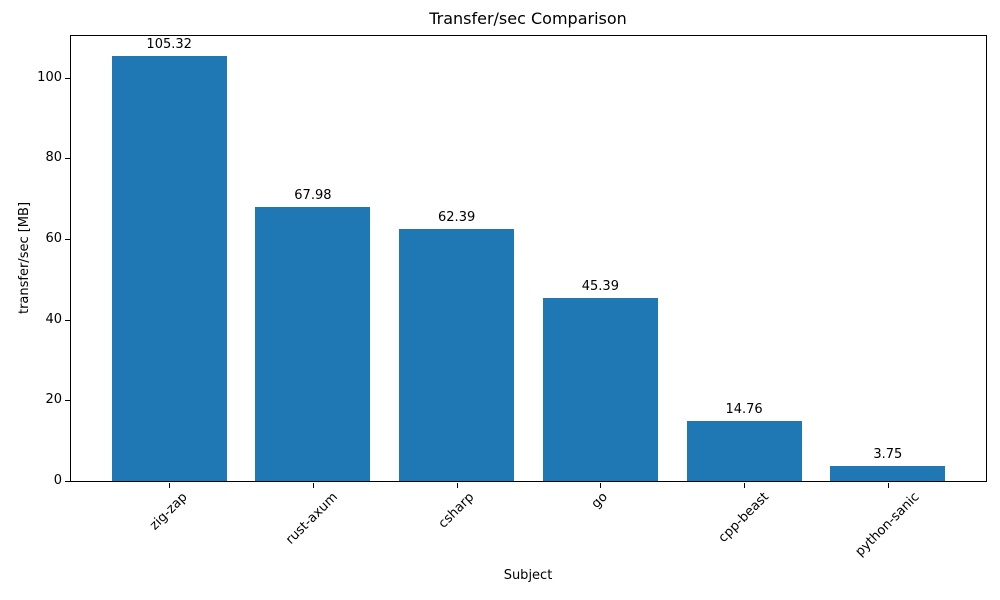 This screenshot has height=600, width=1000. What do you see at coordinates (744, 410) in the screenshot?
I see `bar-value-label: 14.76` at bounding box center [744, 410].